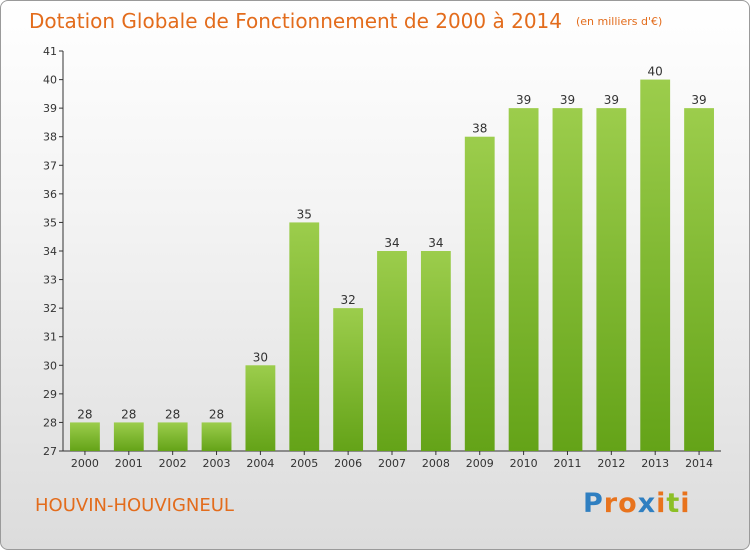  What do you see at coordinates (435, 351) in the screenshot?
I see `bar-2008` at bounding box center [435, 351].